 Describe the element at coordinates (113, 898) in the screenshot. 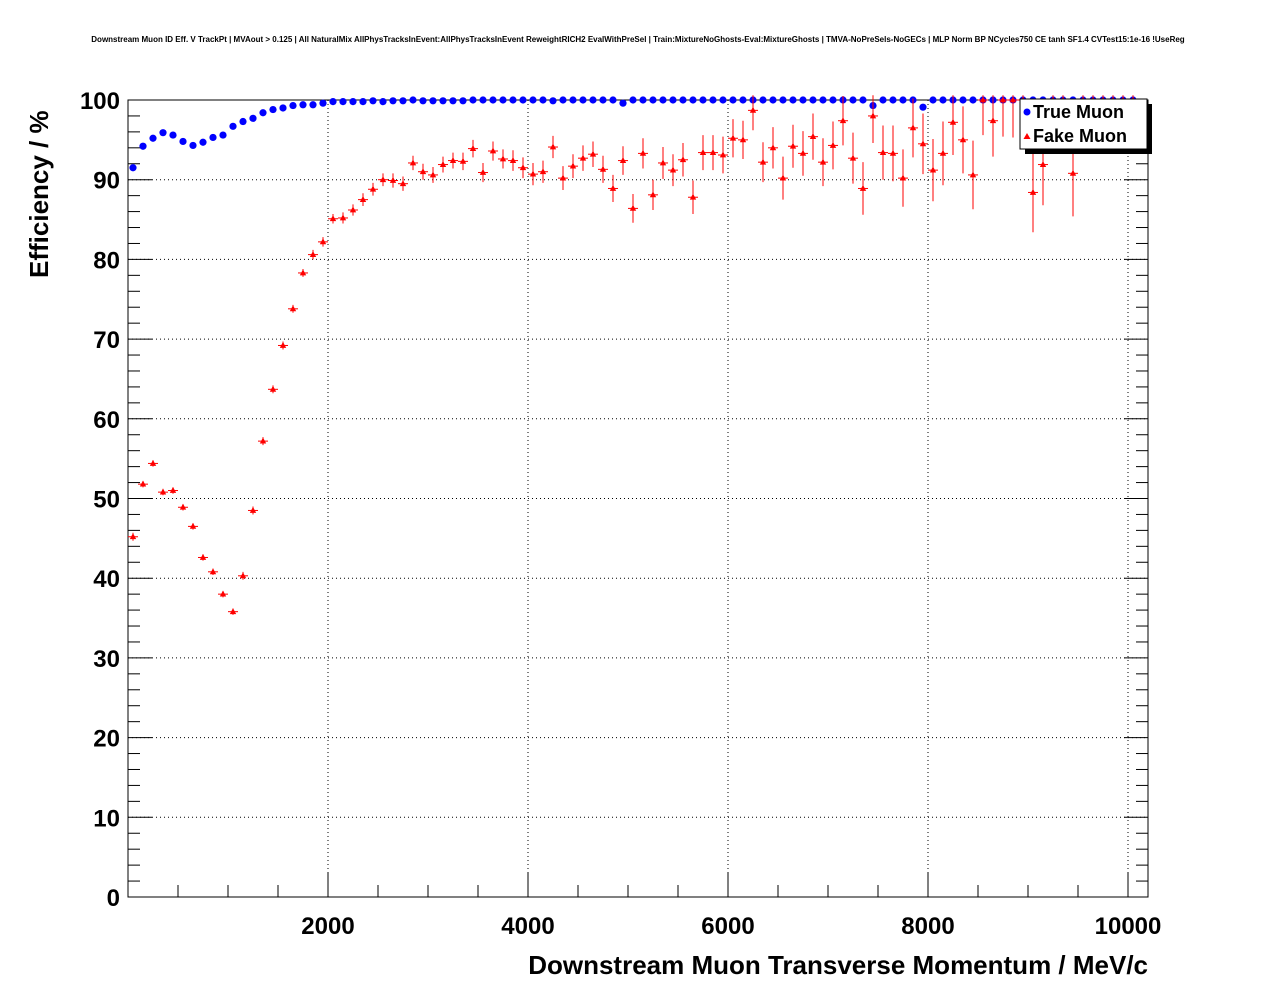

I see `y-tick-label: 0` at that location.